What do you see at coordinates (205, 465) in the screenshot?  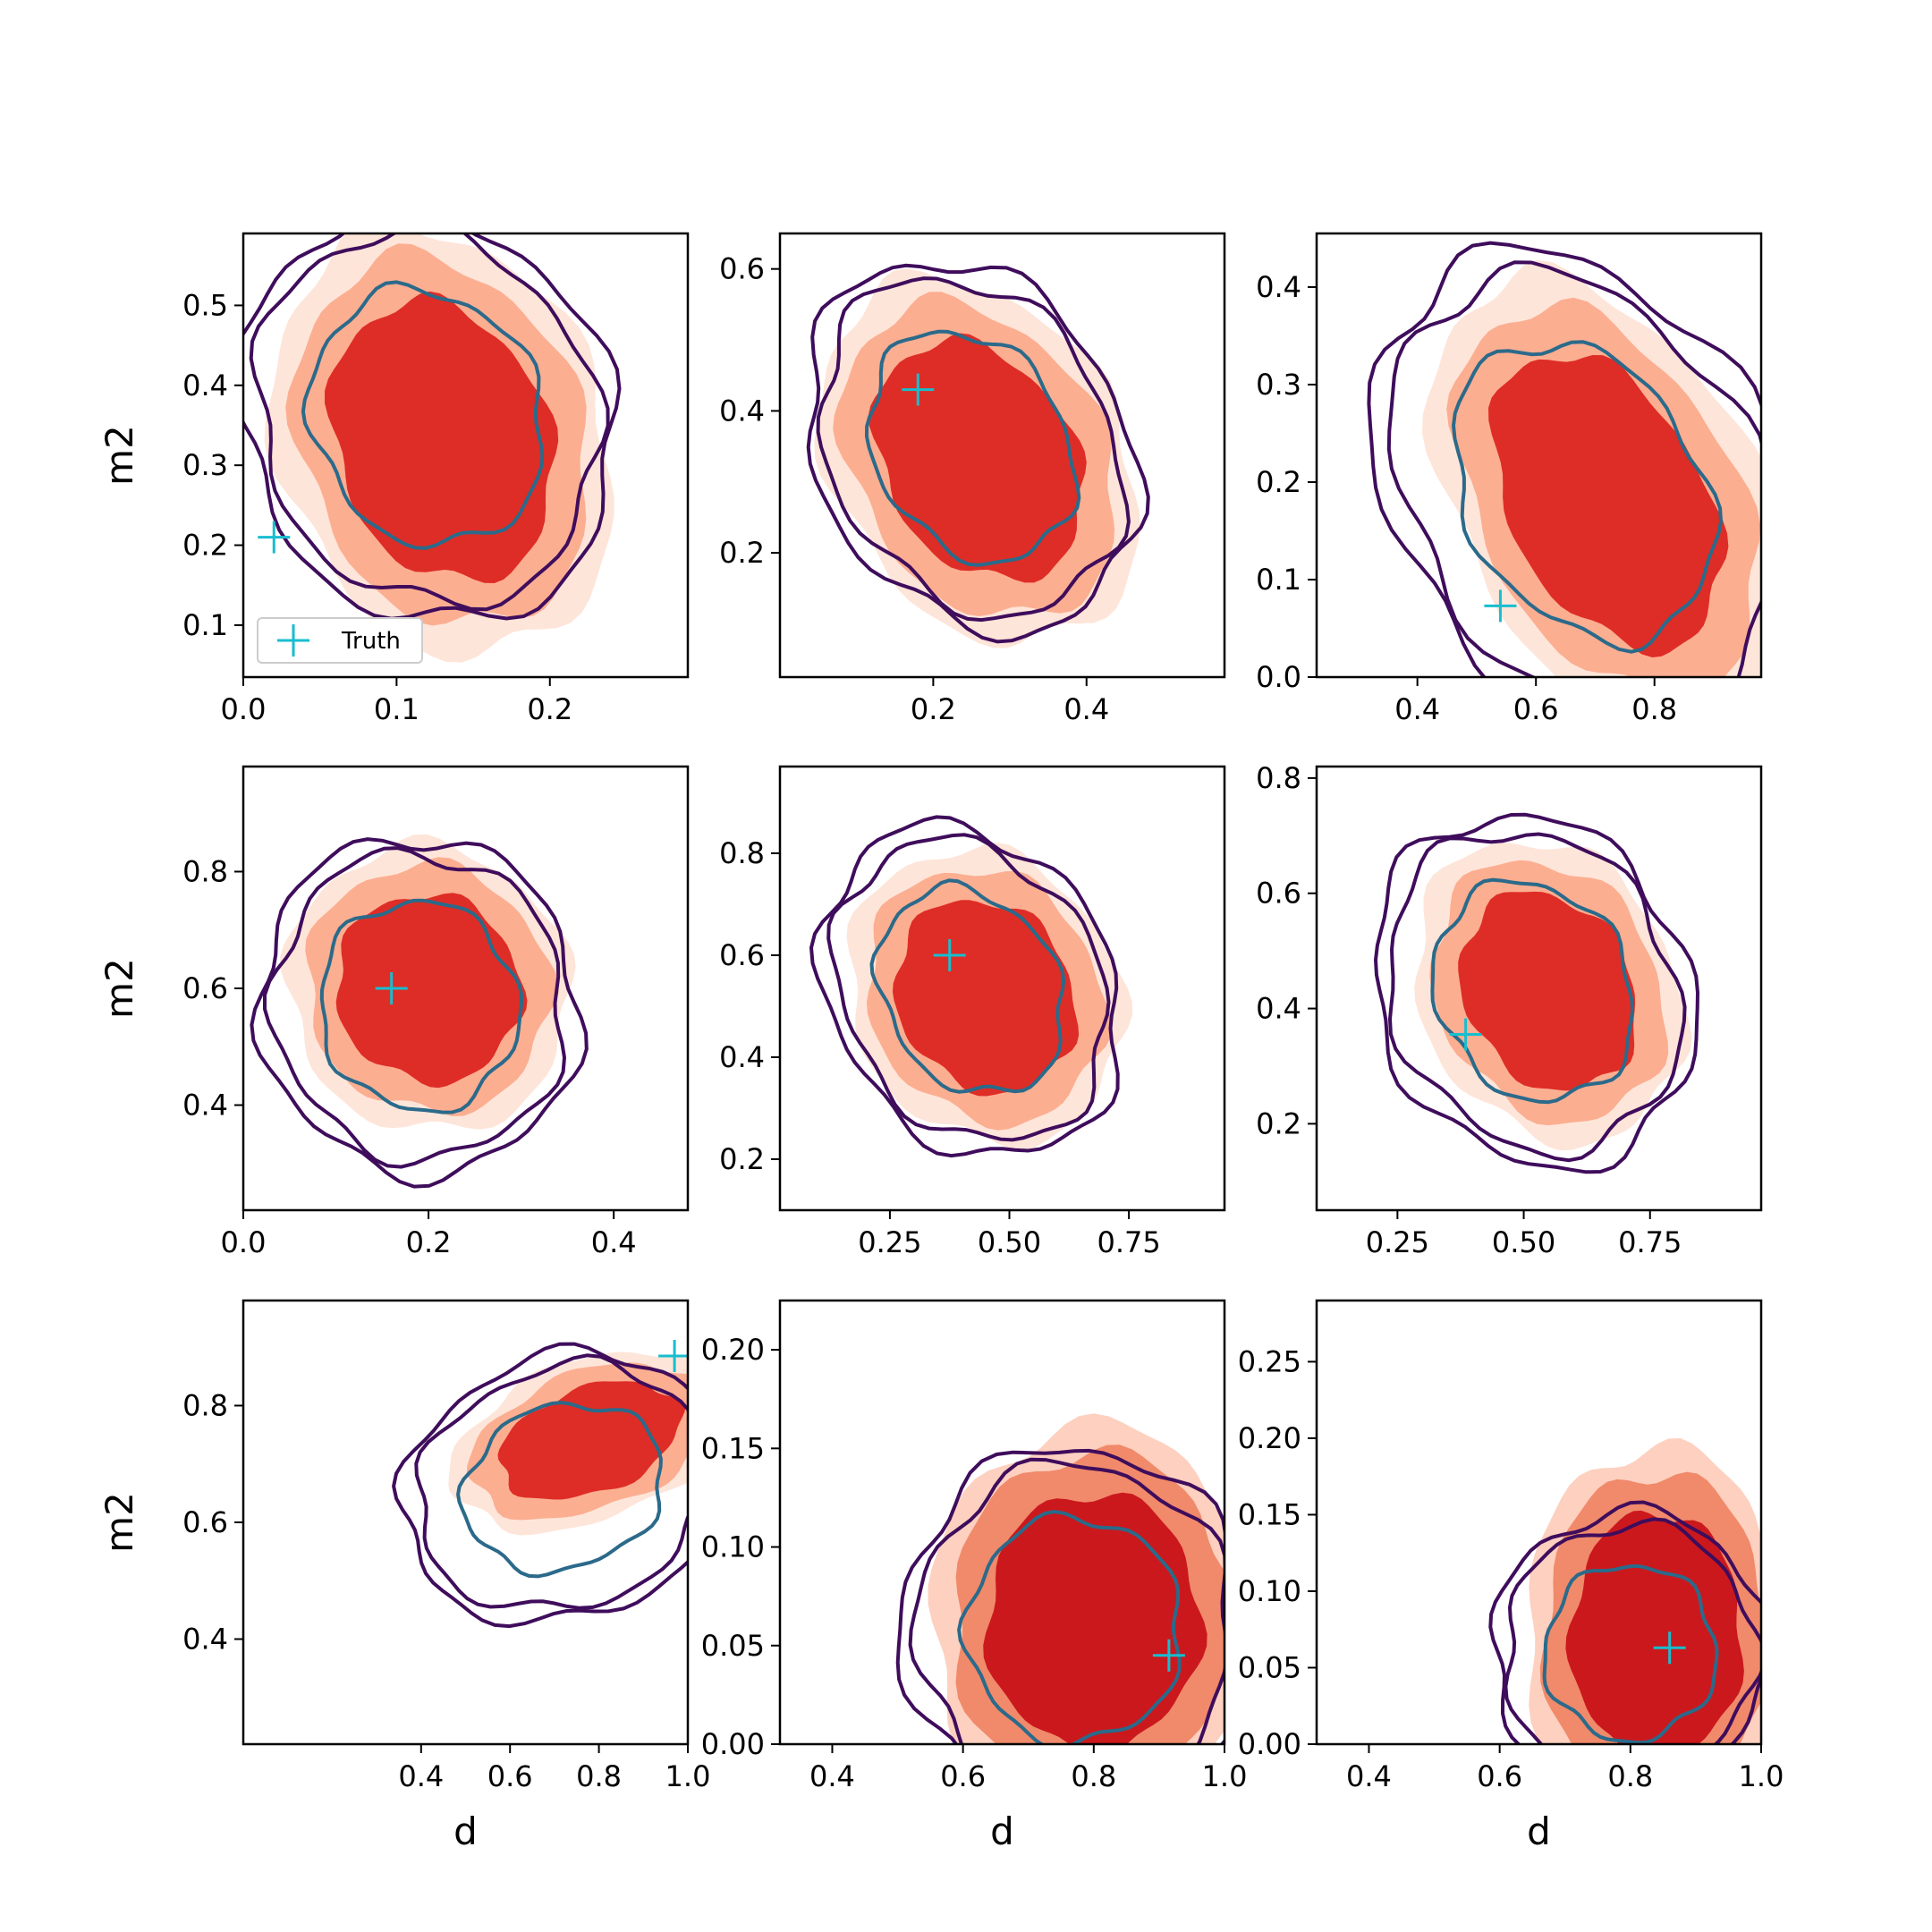 I see `y-tick-label: 0.3` at bounding box center [205, 465].